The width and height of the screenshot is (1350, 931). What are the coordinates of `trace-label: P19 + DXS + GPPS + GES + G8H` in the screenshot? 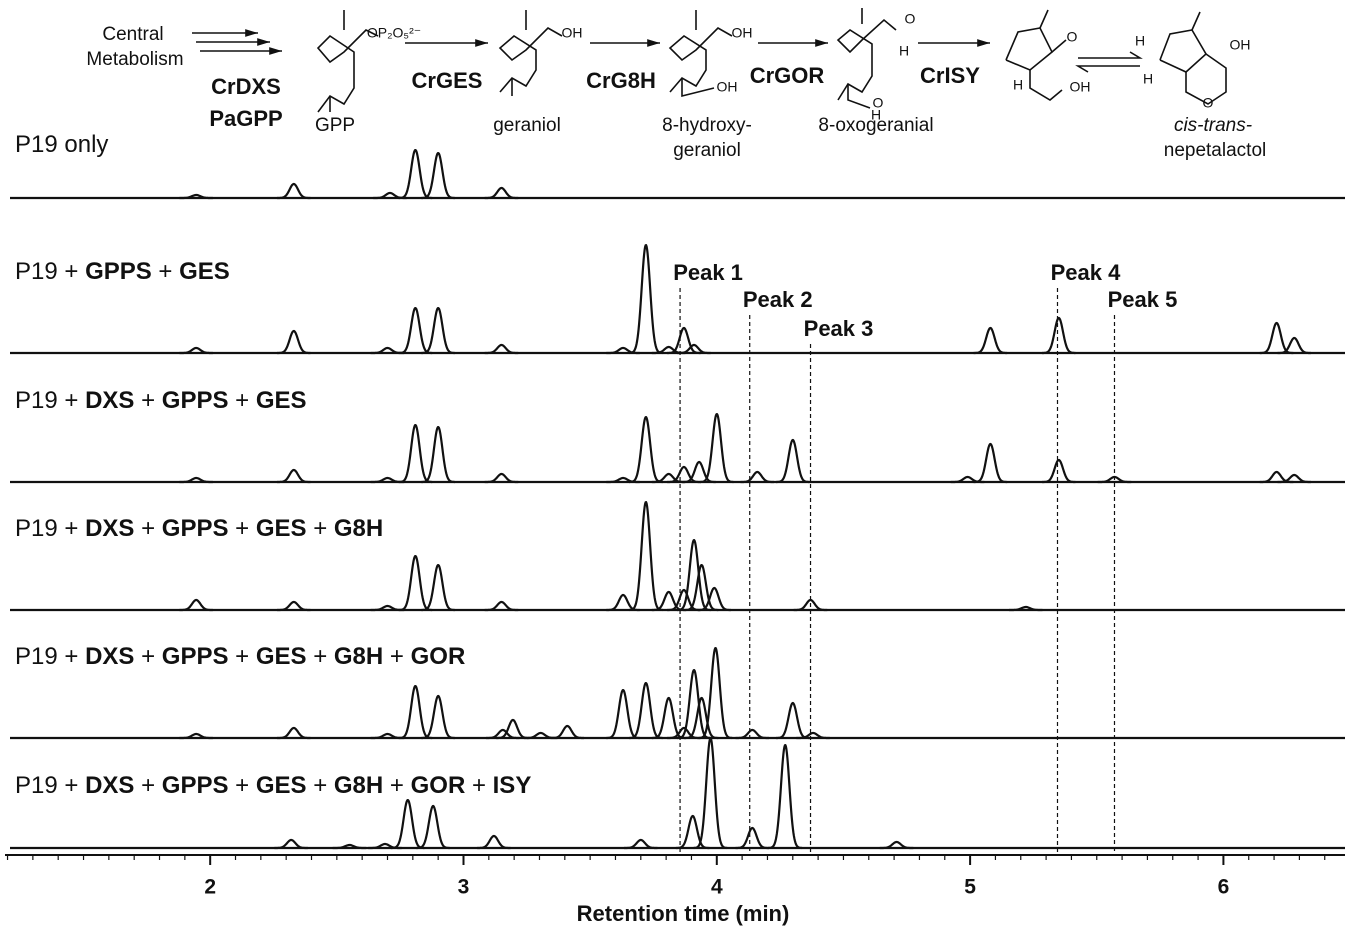 It's located at (199, 528).